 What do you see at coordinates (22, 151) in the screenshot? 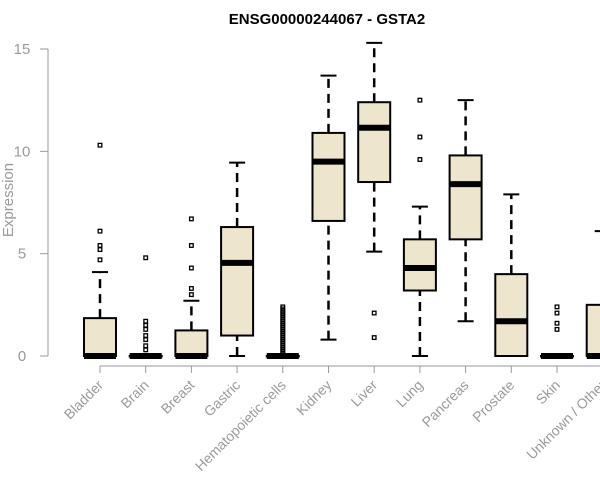
I see `y-tick-label: 10` at bounding box center [22, 151].